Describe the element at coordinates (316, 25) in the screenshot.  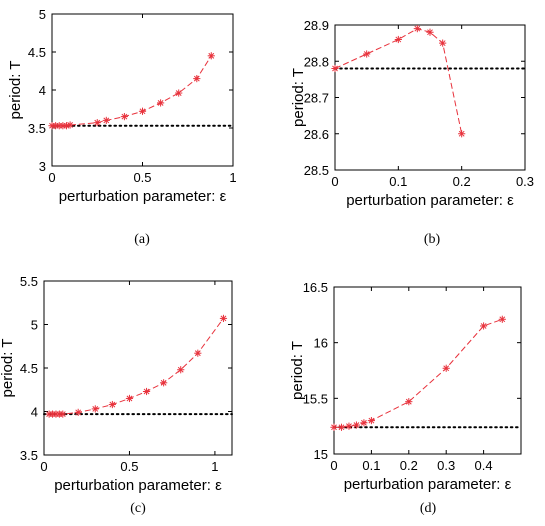
I see `y-tick-label: 28.9` at that location.